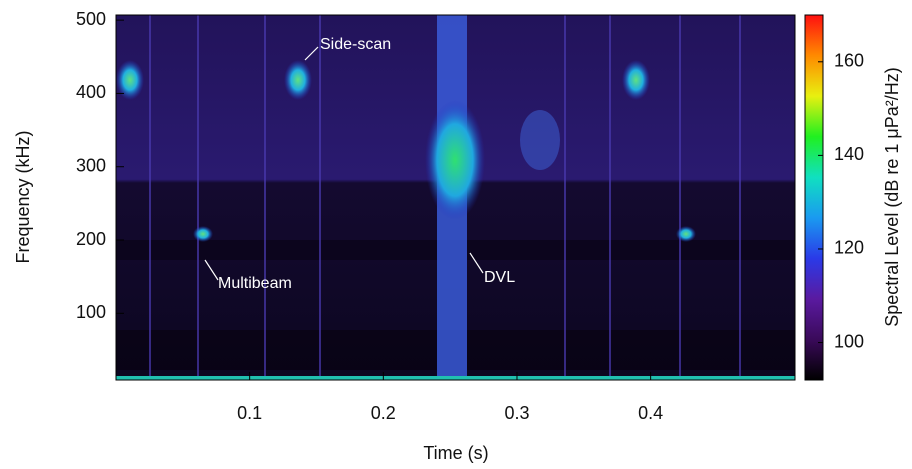  What do you see at coordinates (892, 196) in the screenshot?
I see `colorbar-label: Spectral Level (dB re 1 μPa²/Hz)` at bounding box center [892, 196].